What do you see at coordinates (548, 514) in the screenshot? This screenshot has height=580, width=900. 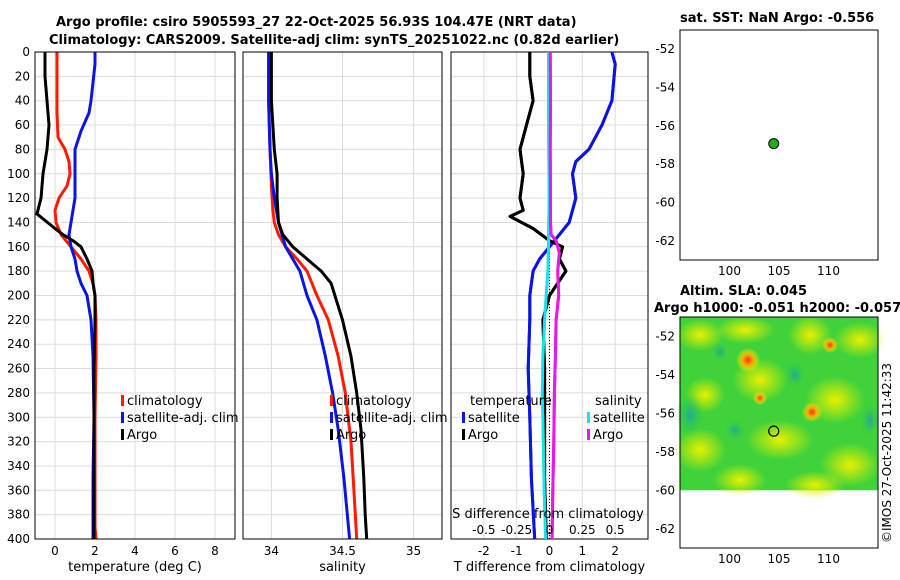 I see `x-top-axis-label: S difference from climatology` at bounding box center [548, 514].